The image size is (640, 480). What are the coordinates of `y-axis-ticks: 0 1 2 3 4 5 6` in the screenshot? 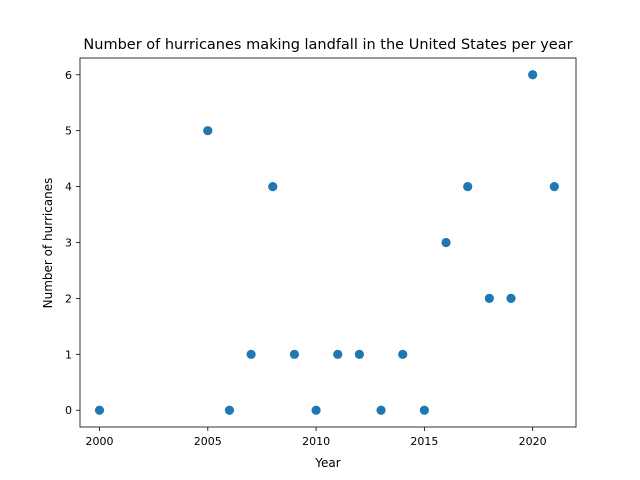 It's located at (72, 243).